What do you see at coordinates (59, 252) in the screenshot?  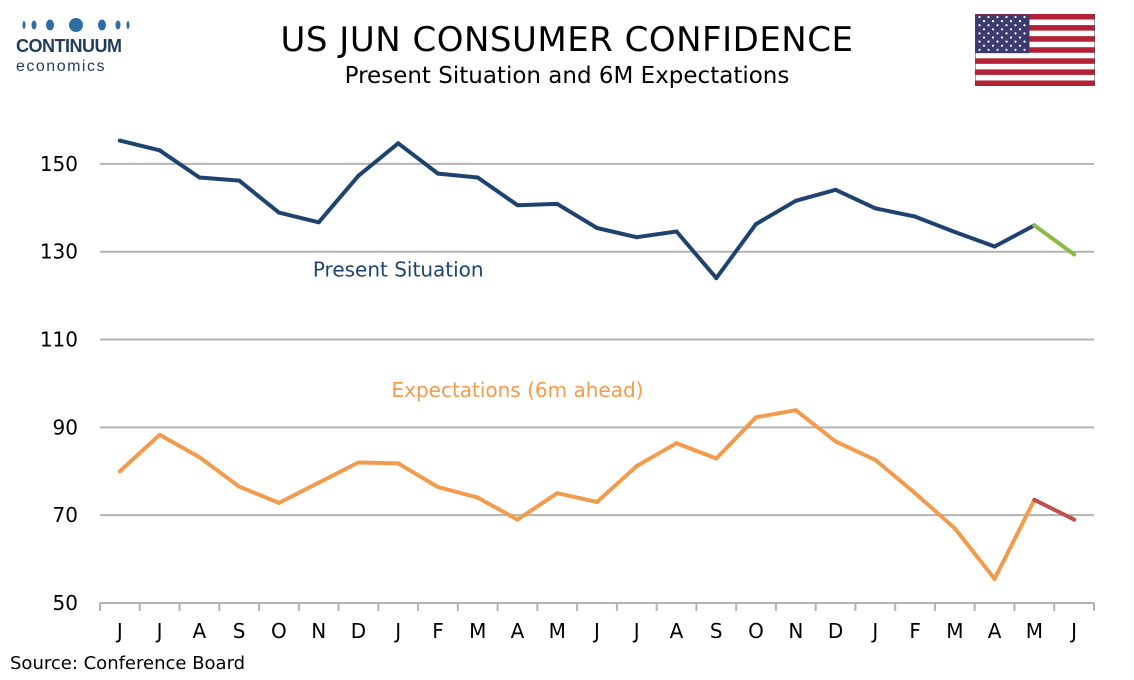 I see `y-tick-label: 130` at bounding box center [59, 252].